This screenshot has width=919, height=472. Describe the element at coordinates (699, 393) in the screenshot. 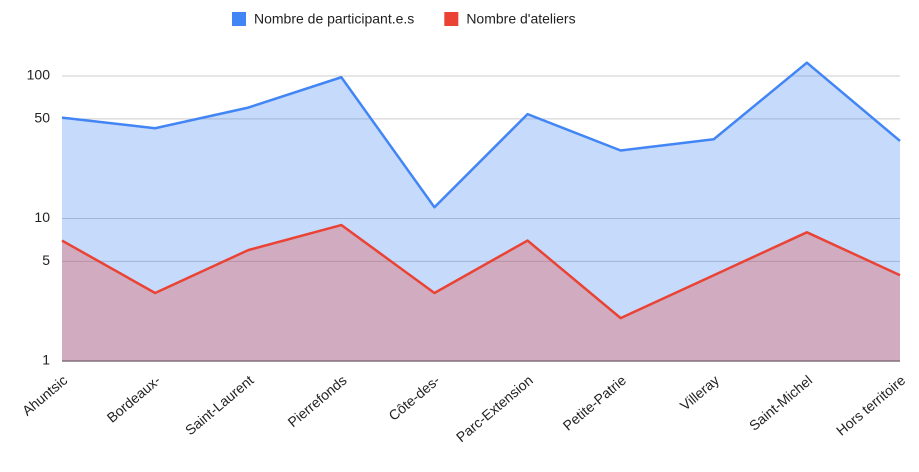

I see `x-tick-label: Villeray` at that location.